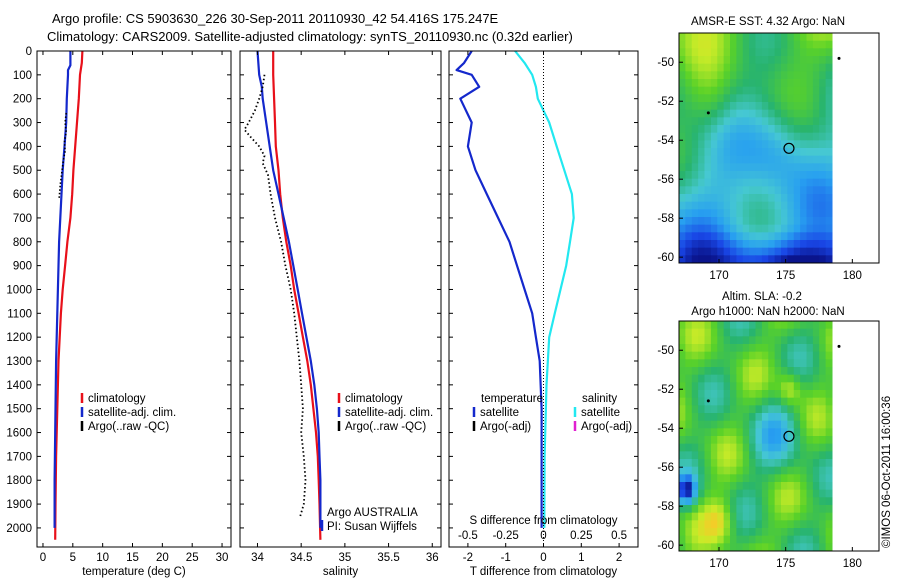 The width and height of the screenshot is (900, 580). Describe the element at coordinates (665, 390) in the screenshot. I see `sla-map-lat-label: -52` at that location.